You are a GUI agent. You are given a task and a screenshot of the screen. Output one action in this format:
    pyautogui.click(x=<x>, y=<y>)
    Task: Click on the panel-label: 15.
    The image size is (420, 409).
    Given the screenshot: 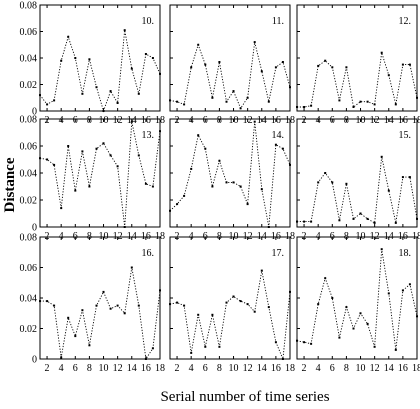 What is the action you would take?
    pyautogui.click(x=405, y=135)
    